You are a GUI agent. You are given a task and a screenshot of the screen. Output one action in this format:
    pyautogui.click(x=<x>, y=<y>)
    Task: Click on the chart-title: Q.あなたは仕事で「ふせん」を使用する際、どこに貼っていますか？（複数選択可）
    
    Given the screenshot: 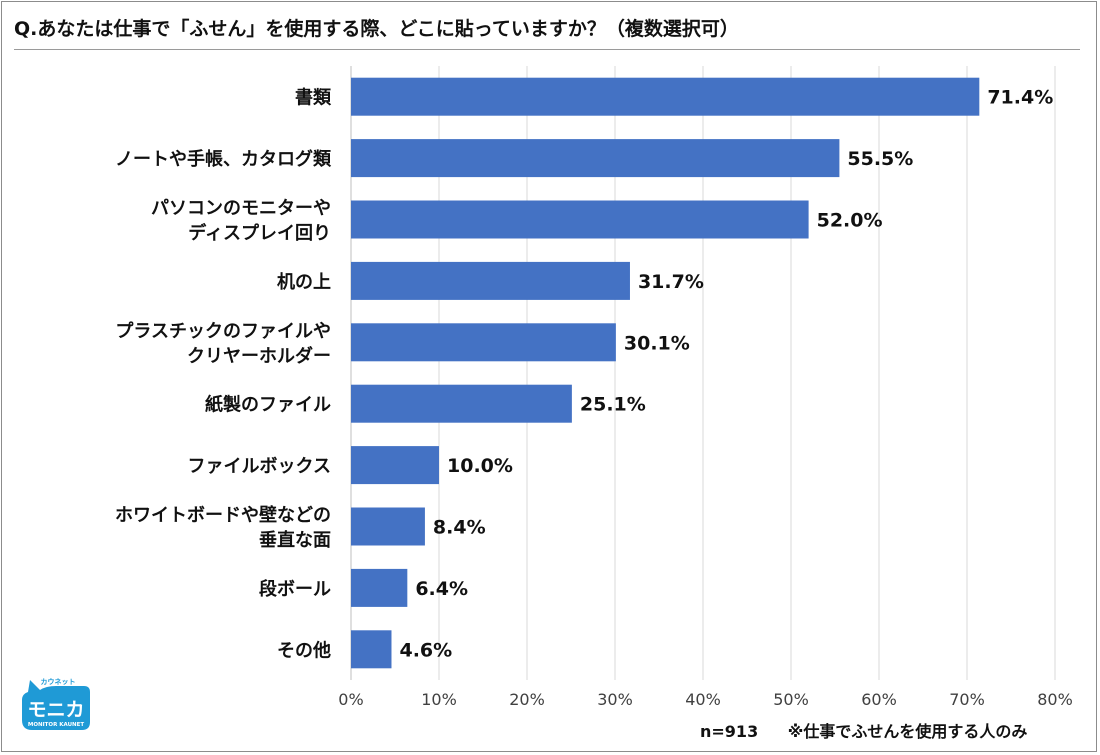 What is the action you would take?
    pyautogui.click(x=376, y=29)
    